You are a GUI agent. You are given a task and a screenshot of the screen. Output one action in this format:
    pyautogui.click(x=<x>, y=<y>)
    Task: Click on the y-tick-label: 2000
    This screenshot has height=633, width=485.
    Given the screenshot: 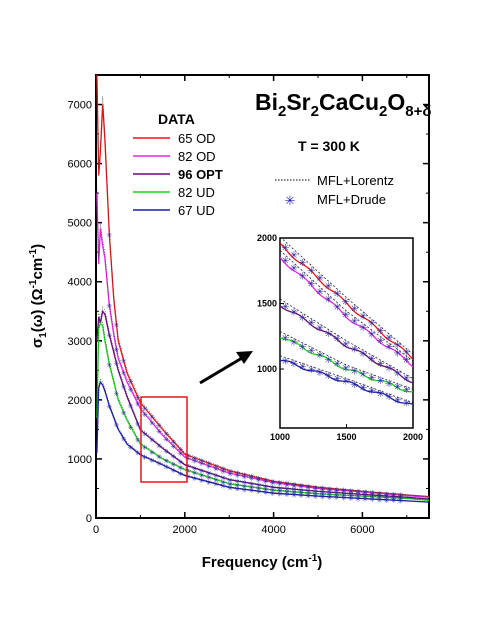 What is the action you would take?
    pyautogui.click(x=80, y=401)
    